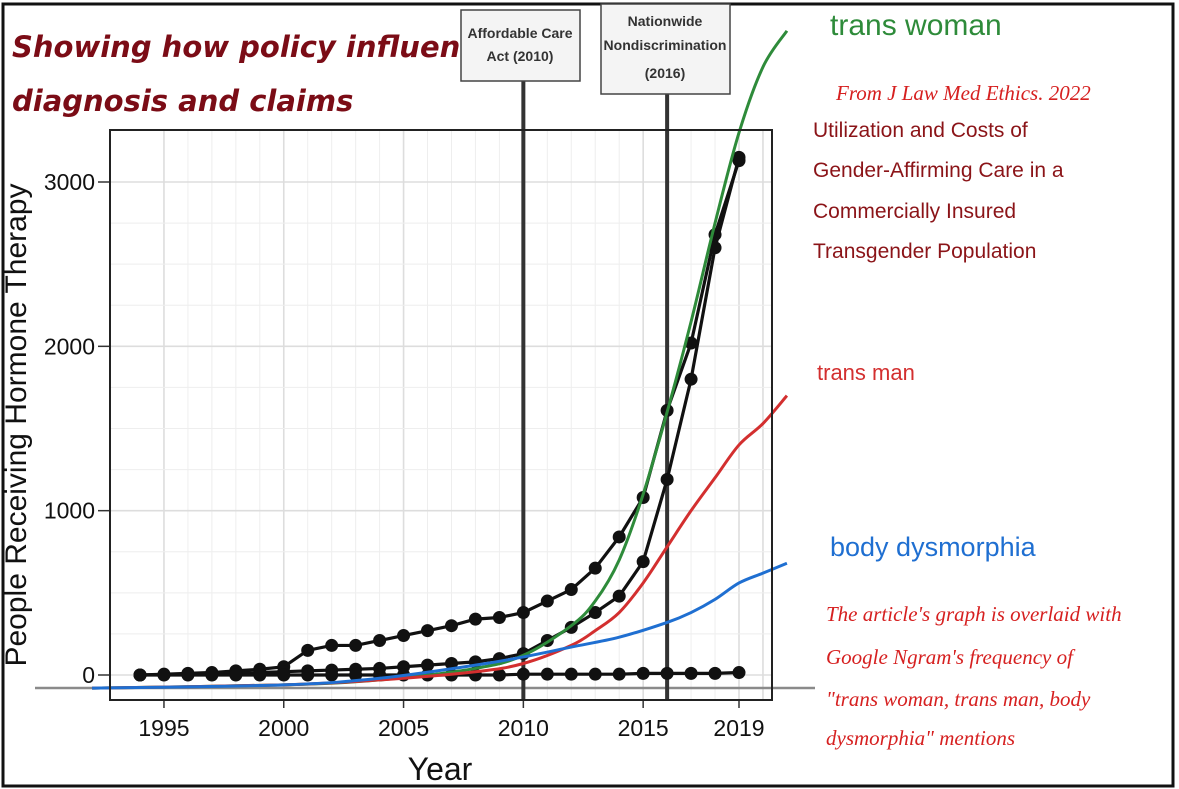 This screenshot has width=1179, height=789. I want to click on page-title-line1: Showing how policy influences, so click(263, 47).